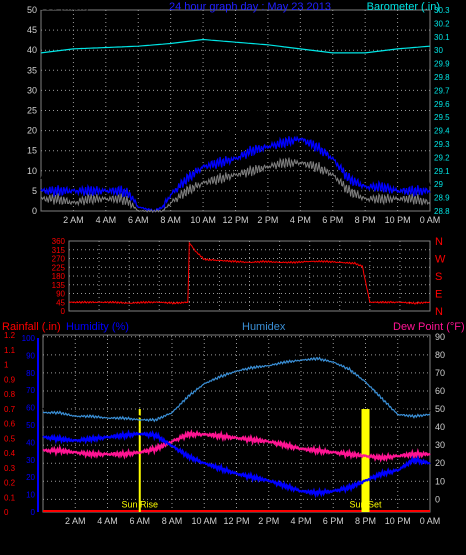  I want to click on rainfall-tick-label: 0.1, so click(10, 497).